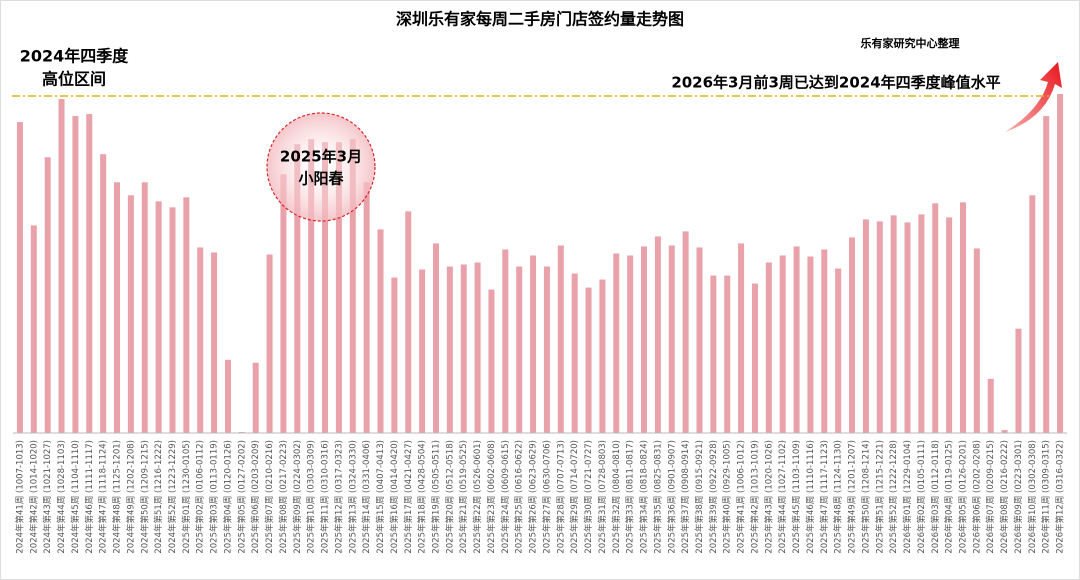 This screenshot has width=1080, height=580. I want to click on x-tick-label: 2025年第46周 (1110-1116), so click(810, 497).